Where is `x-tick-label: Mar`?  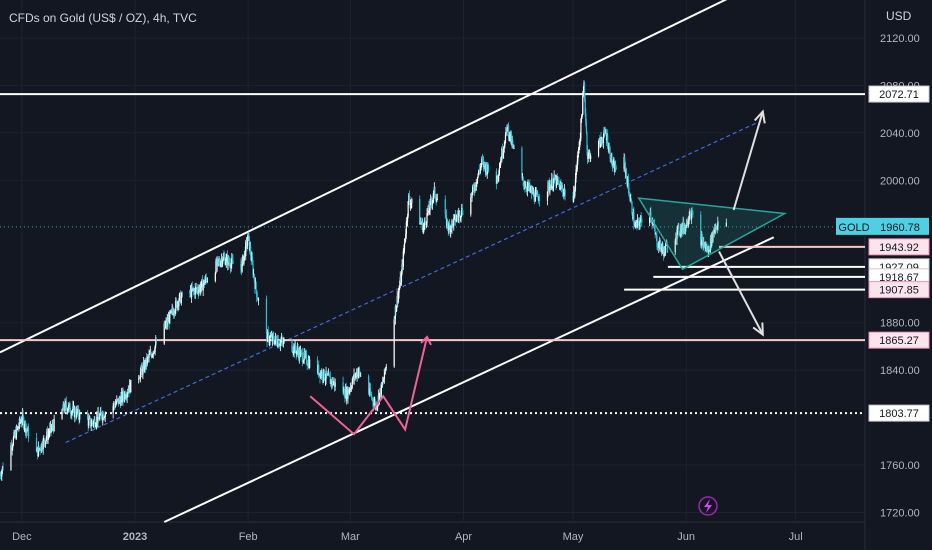 x-tick-label: Mar is located at coordinates (350, 537).